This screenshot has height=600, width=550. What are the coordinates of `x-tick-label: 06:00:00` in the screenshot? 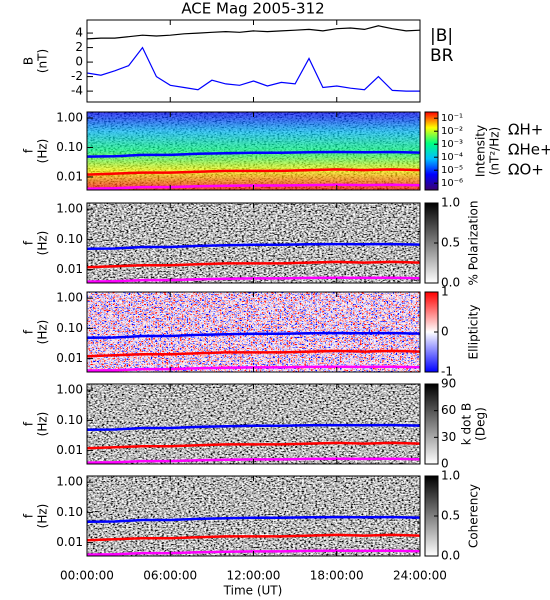 It's located at (170, 576).